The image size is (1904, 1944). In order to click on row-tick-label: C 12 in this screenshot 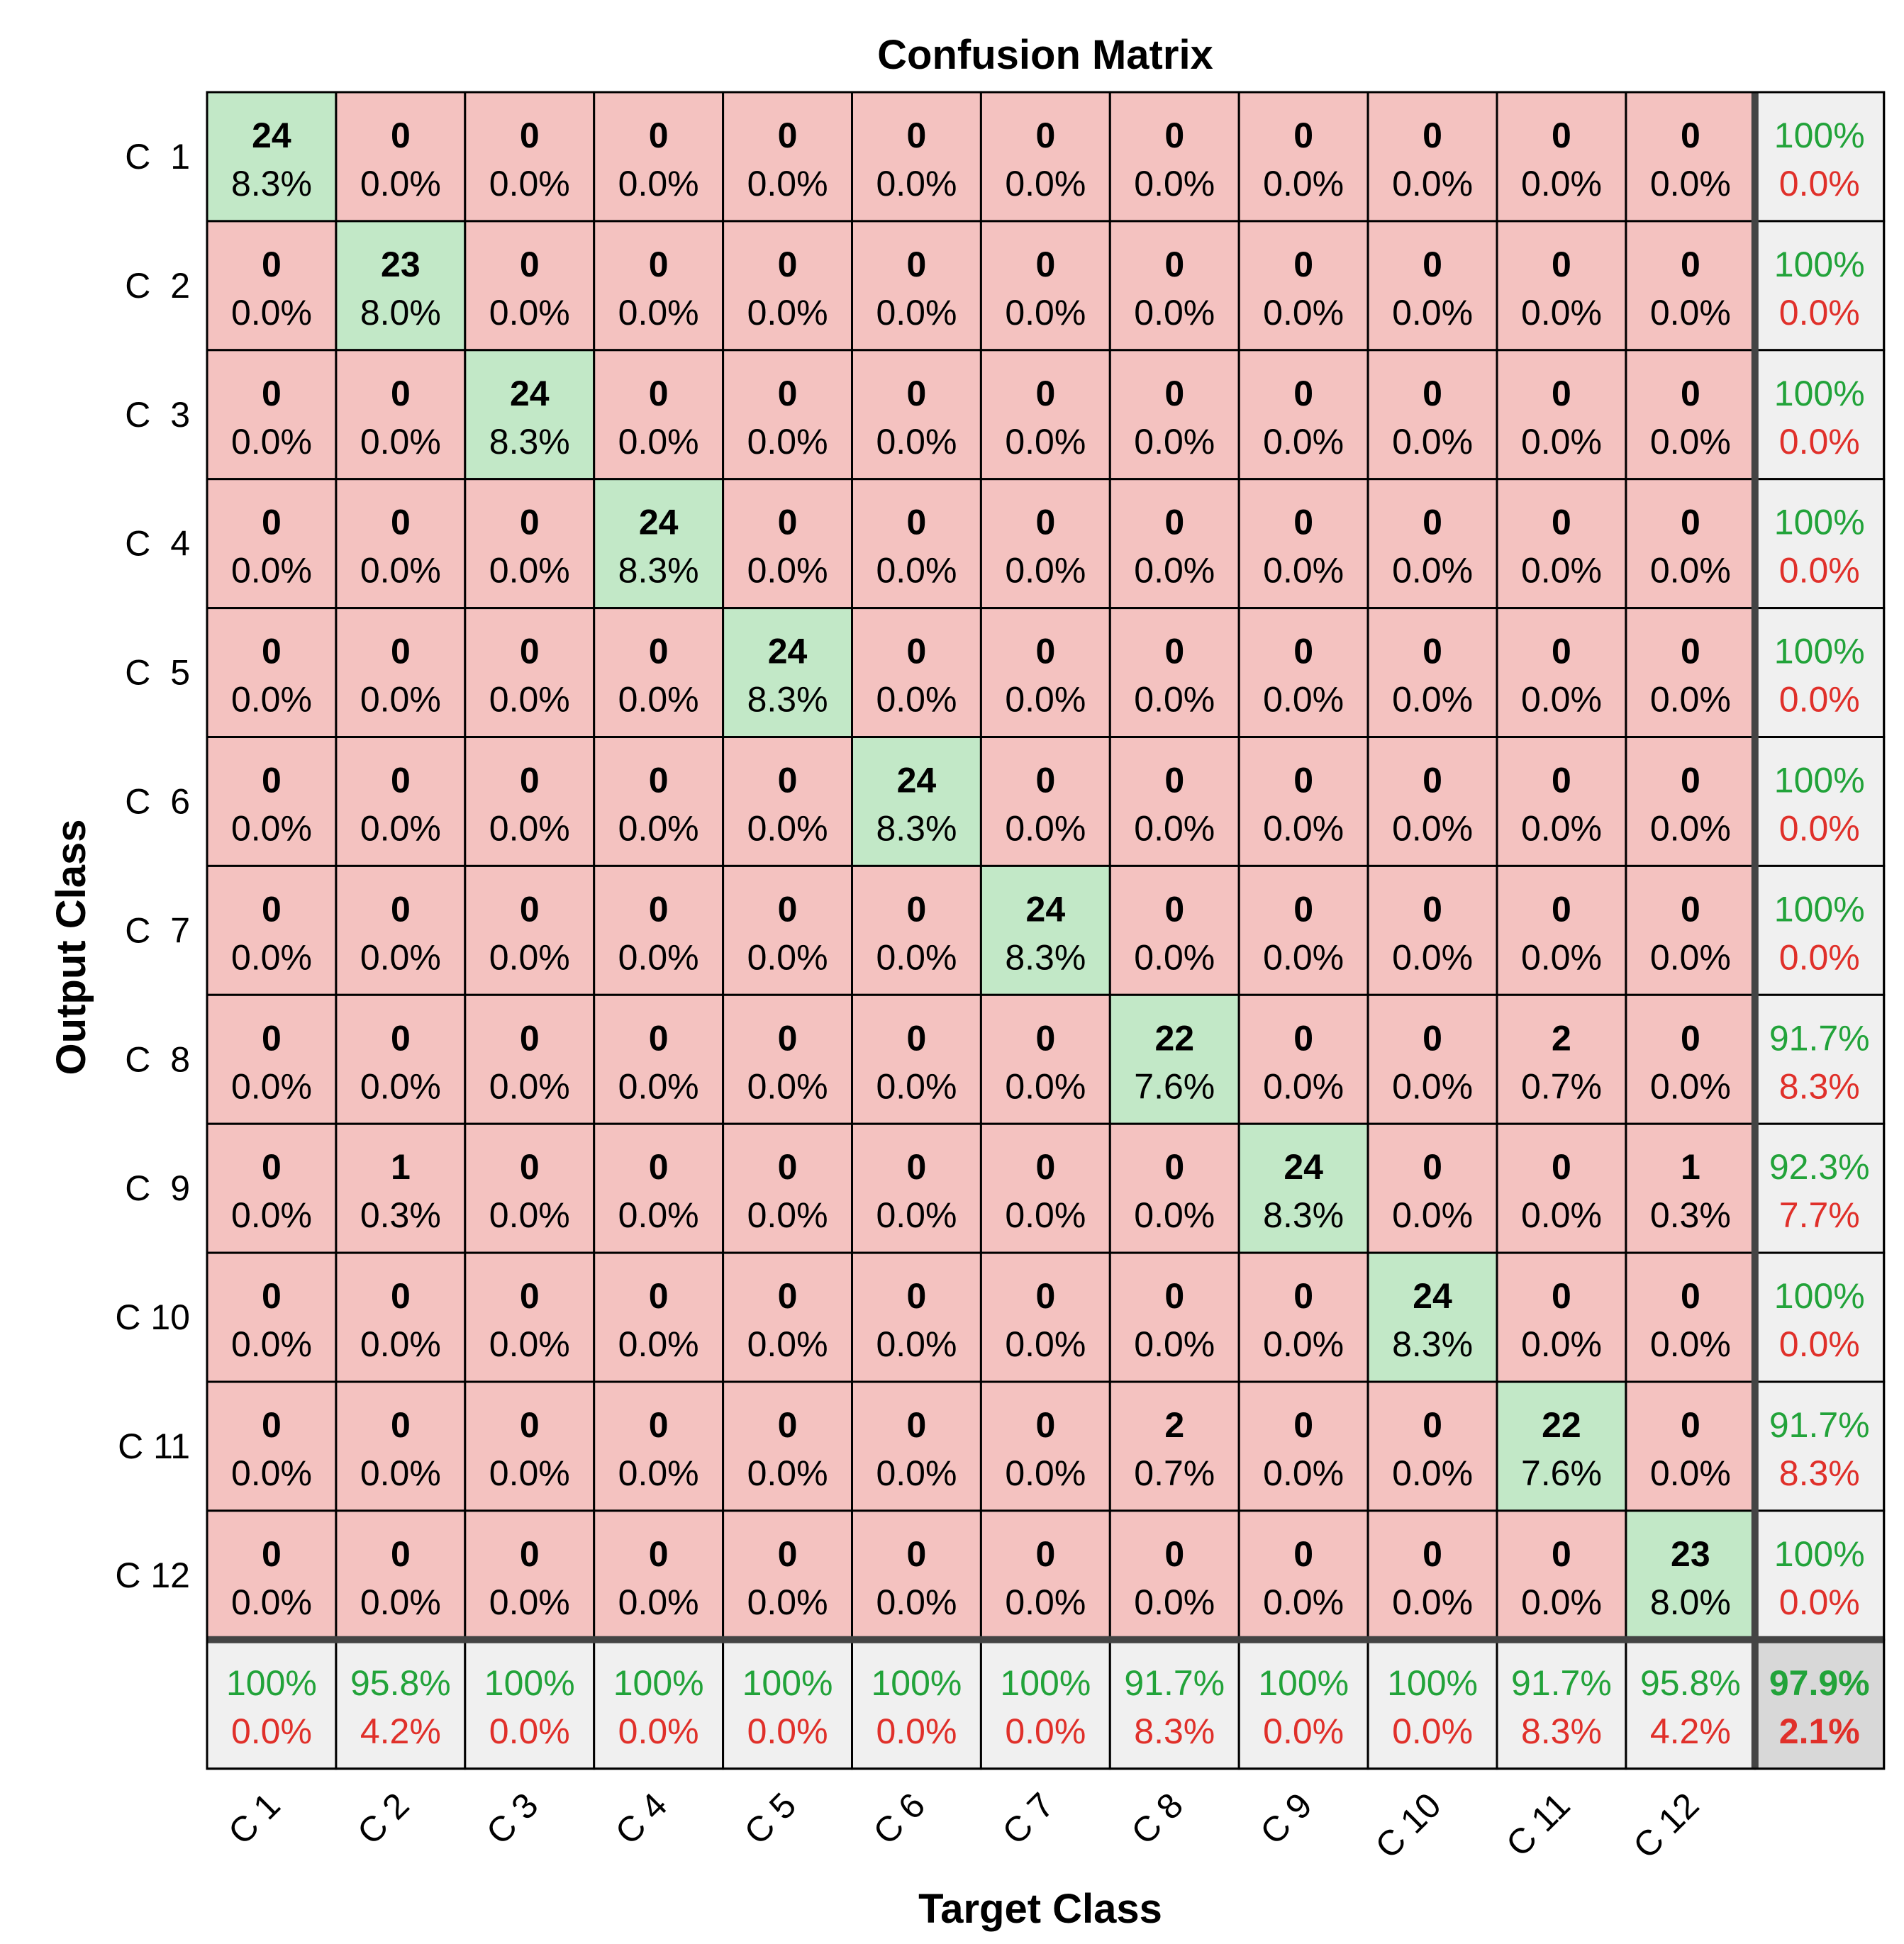, I will do `click(153, 1575)`.